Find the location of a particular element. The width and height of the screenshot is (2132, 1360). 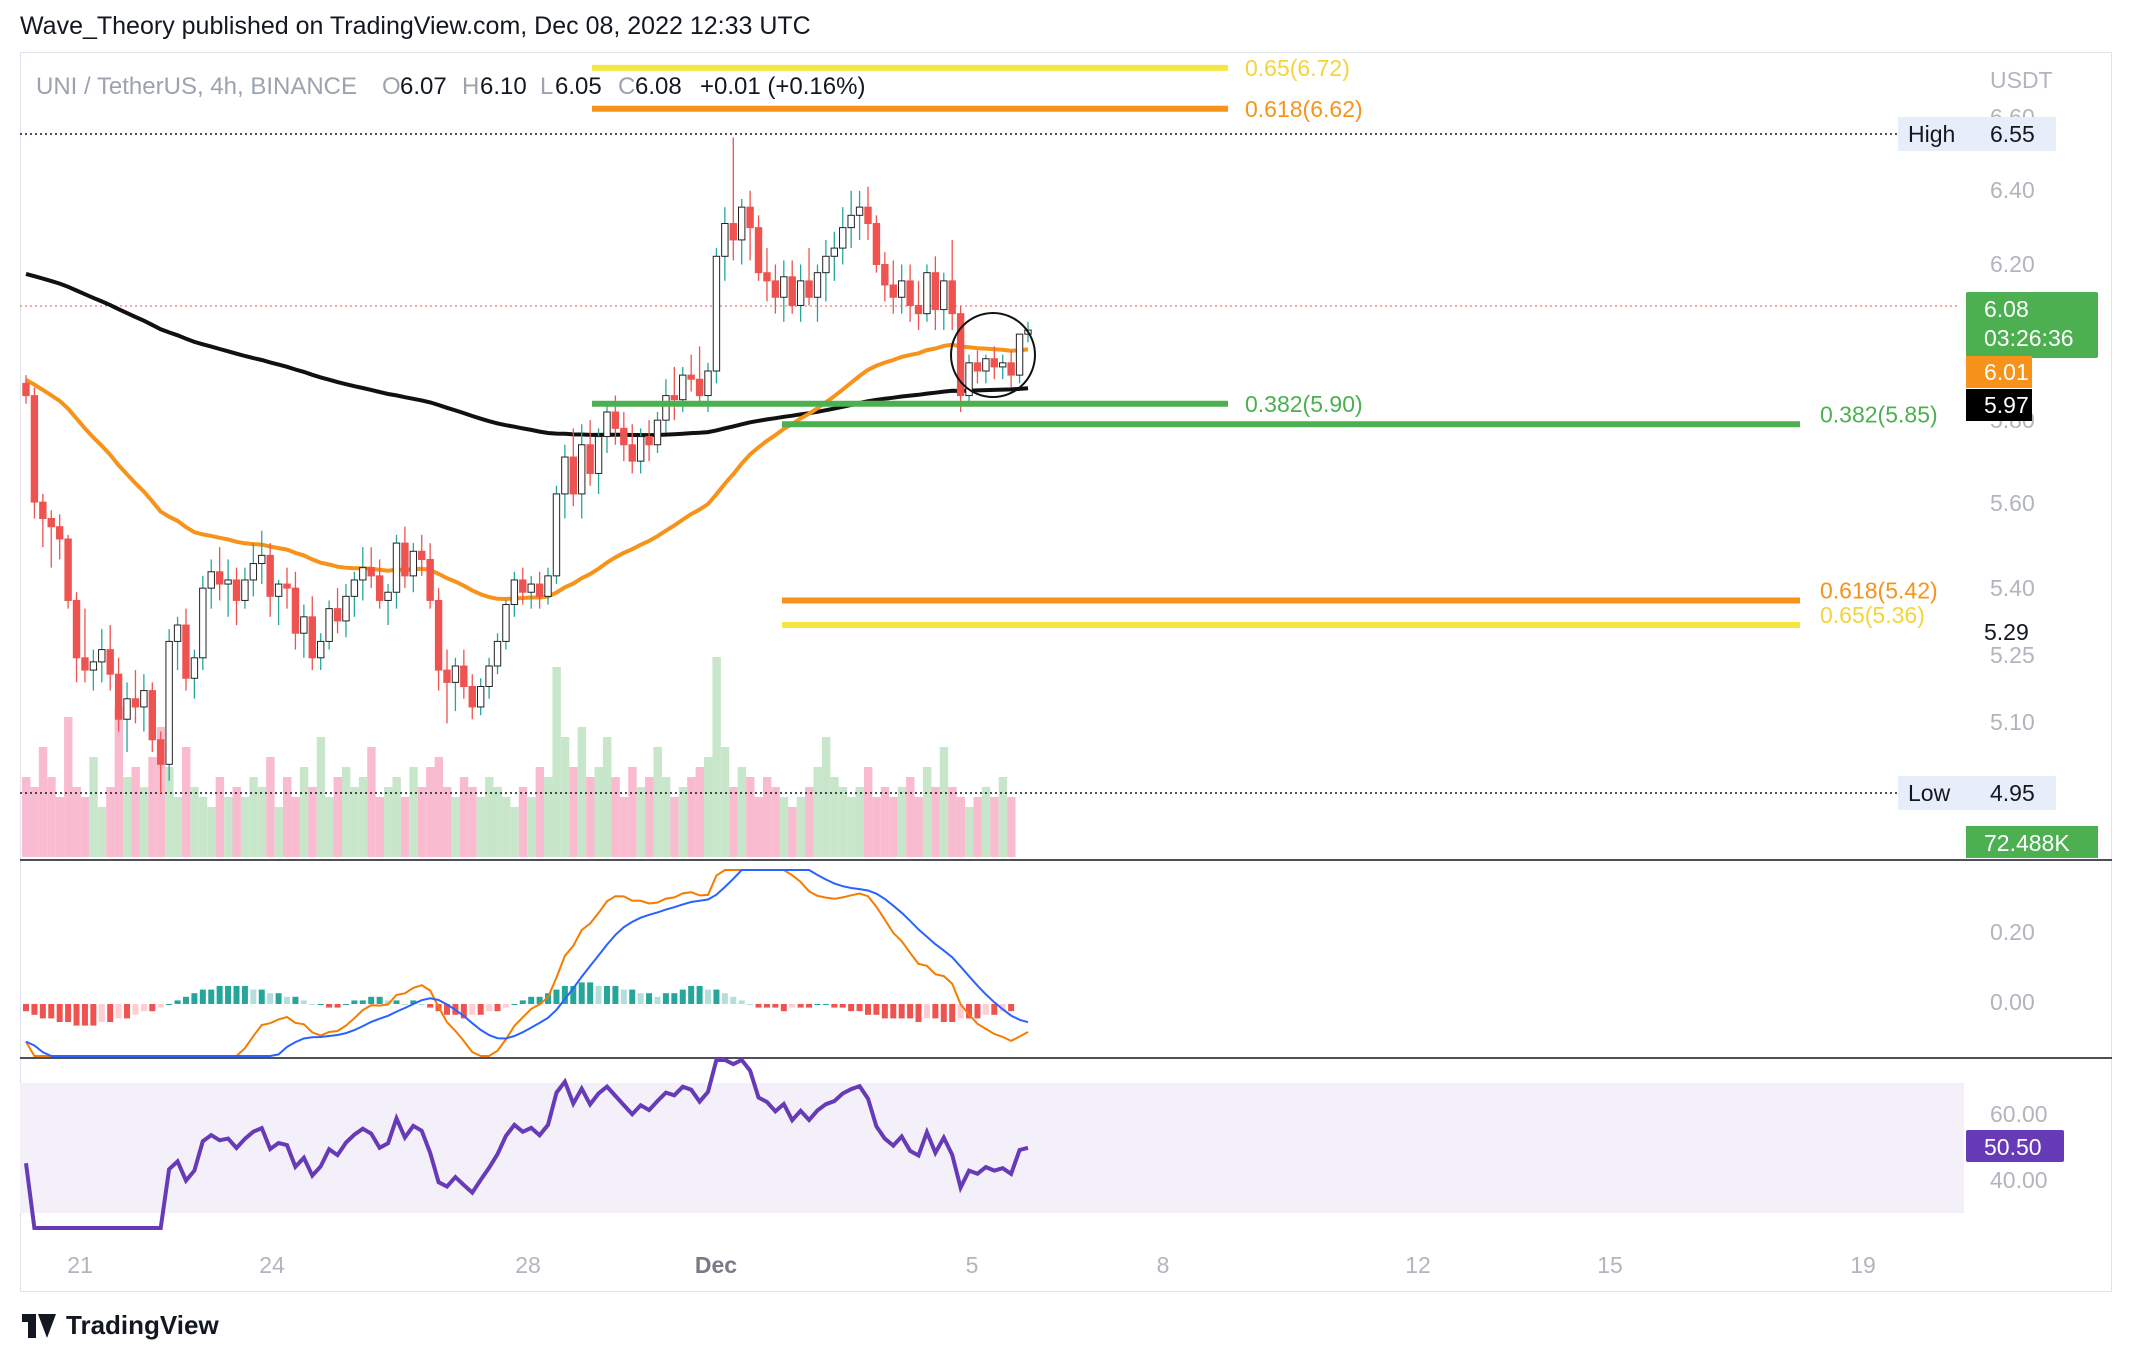

price-tick: 6.40 is located at coordinates (2012, 190).